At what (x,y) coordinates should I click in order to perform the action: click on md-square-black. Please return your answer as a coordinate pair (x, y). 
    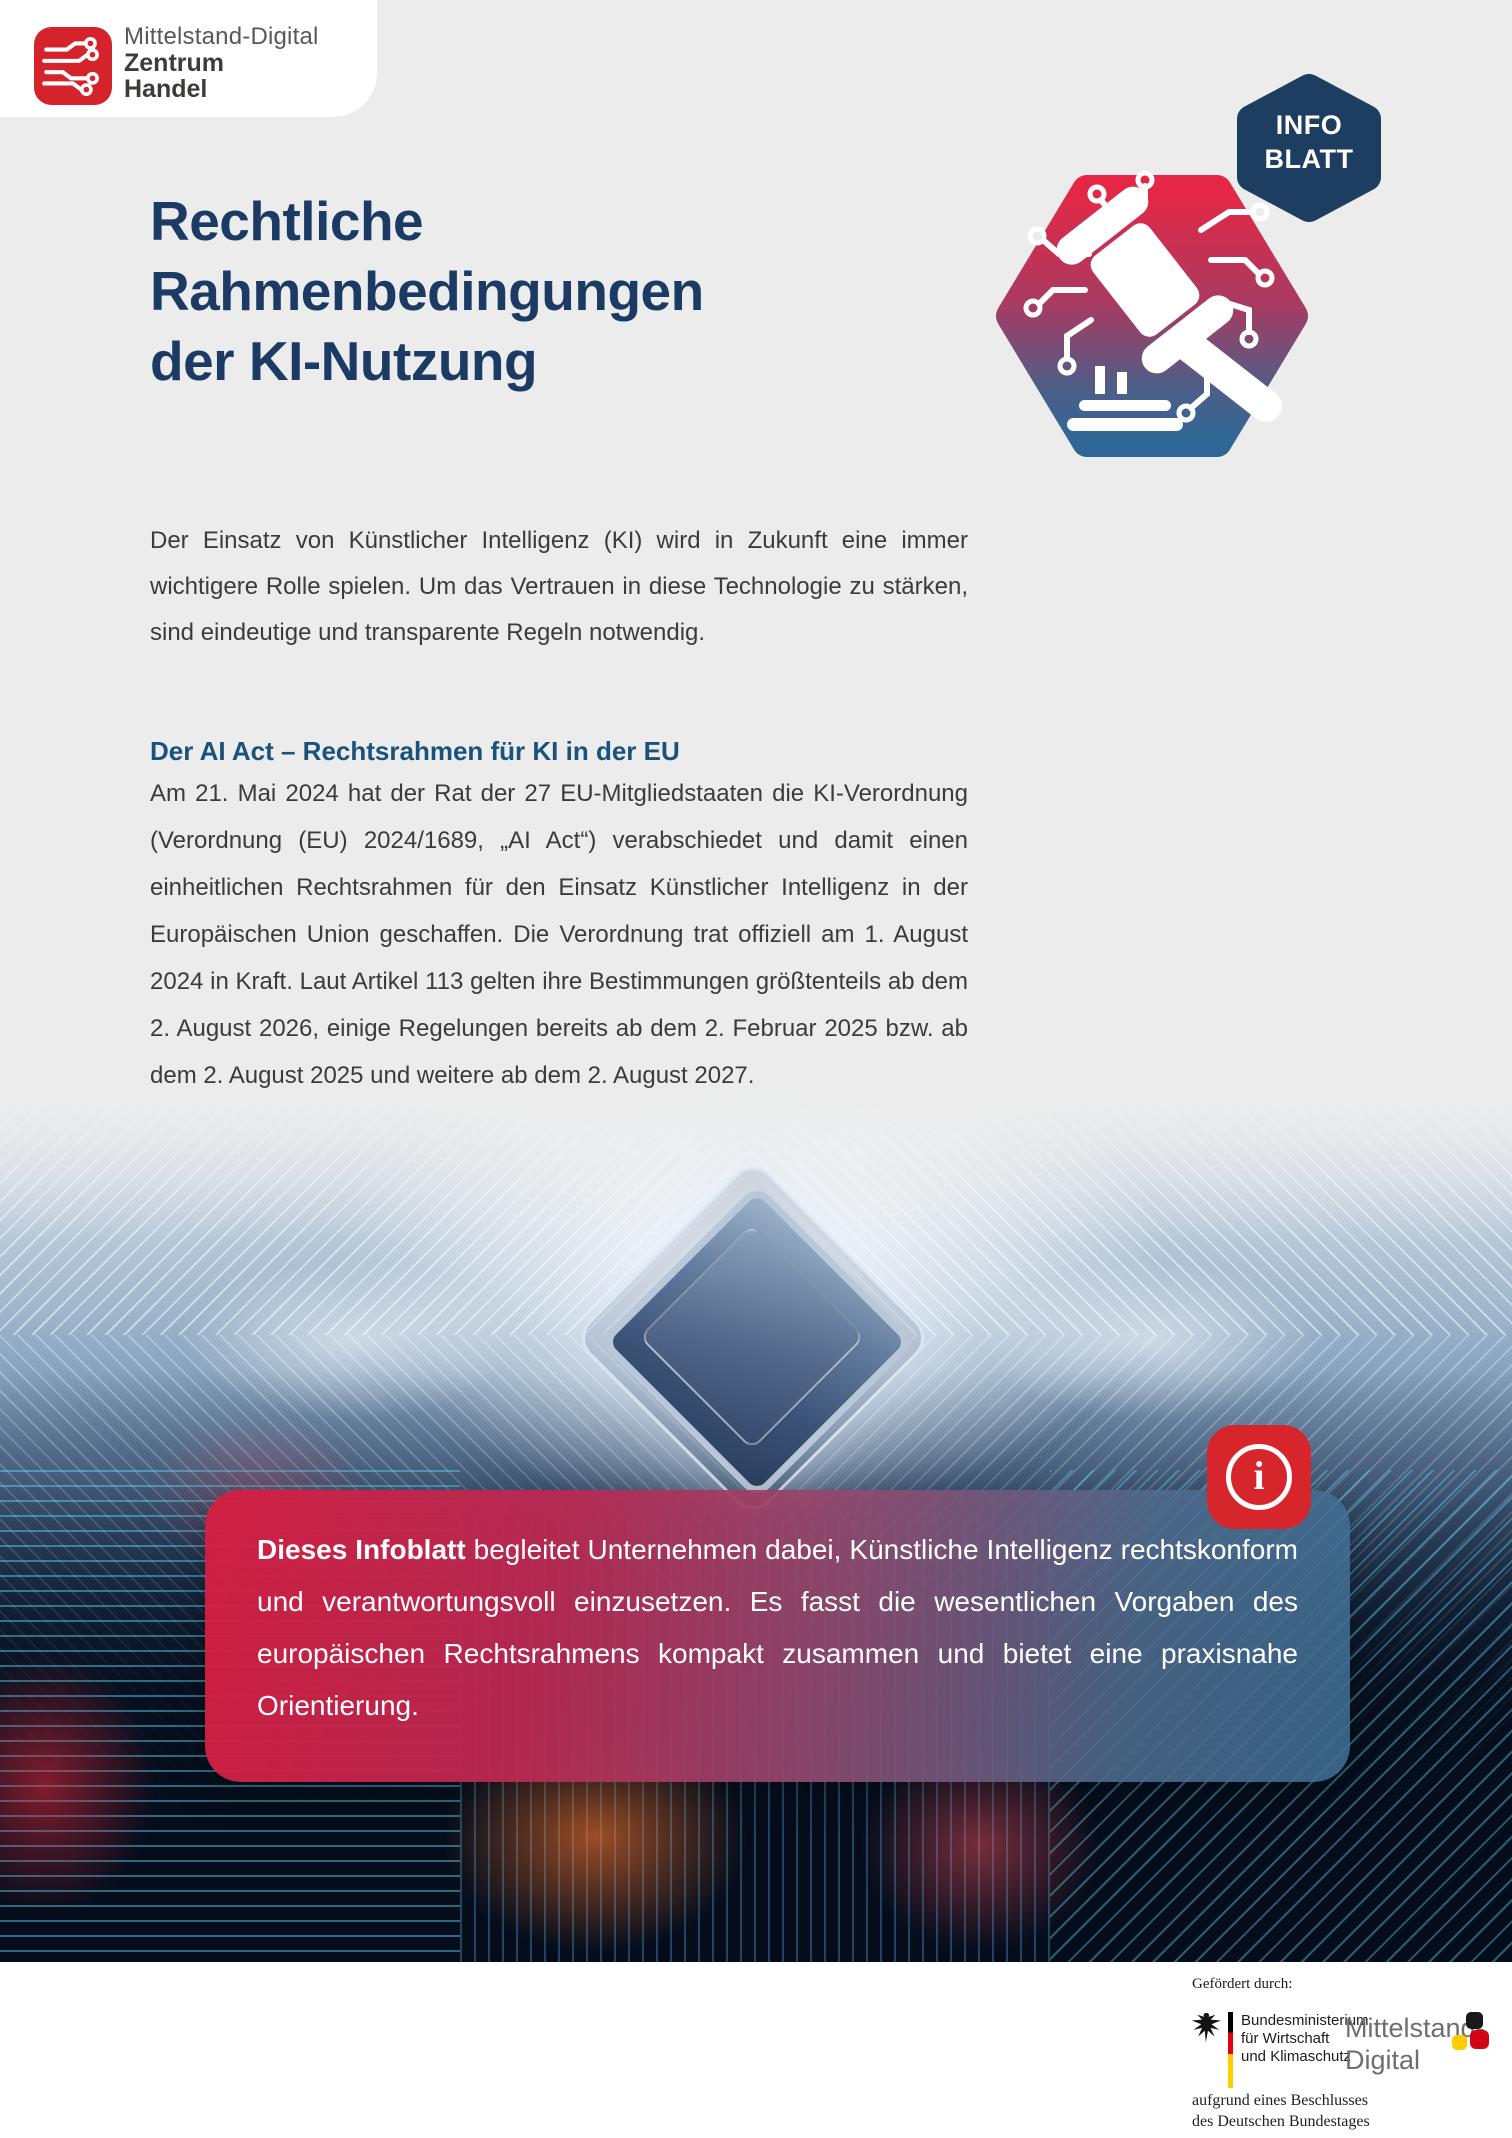
    Looking at the image, I should click on (1474, 2020).